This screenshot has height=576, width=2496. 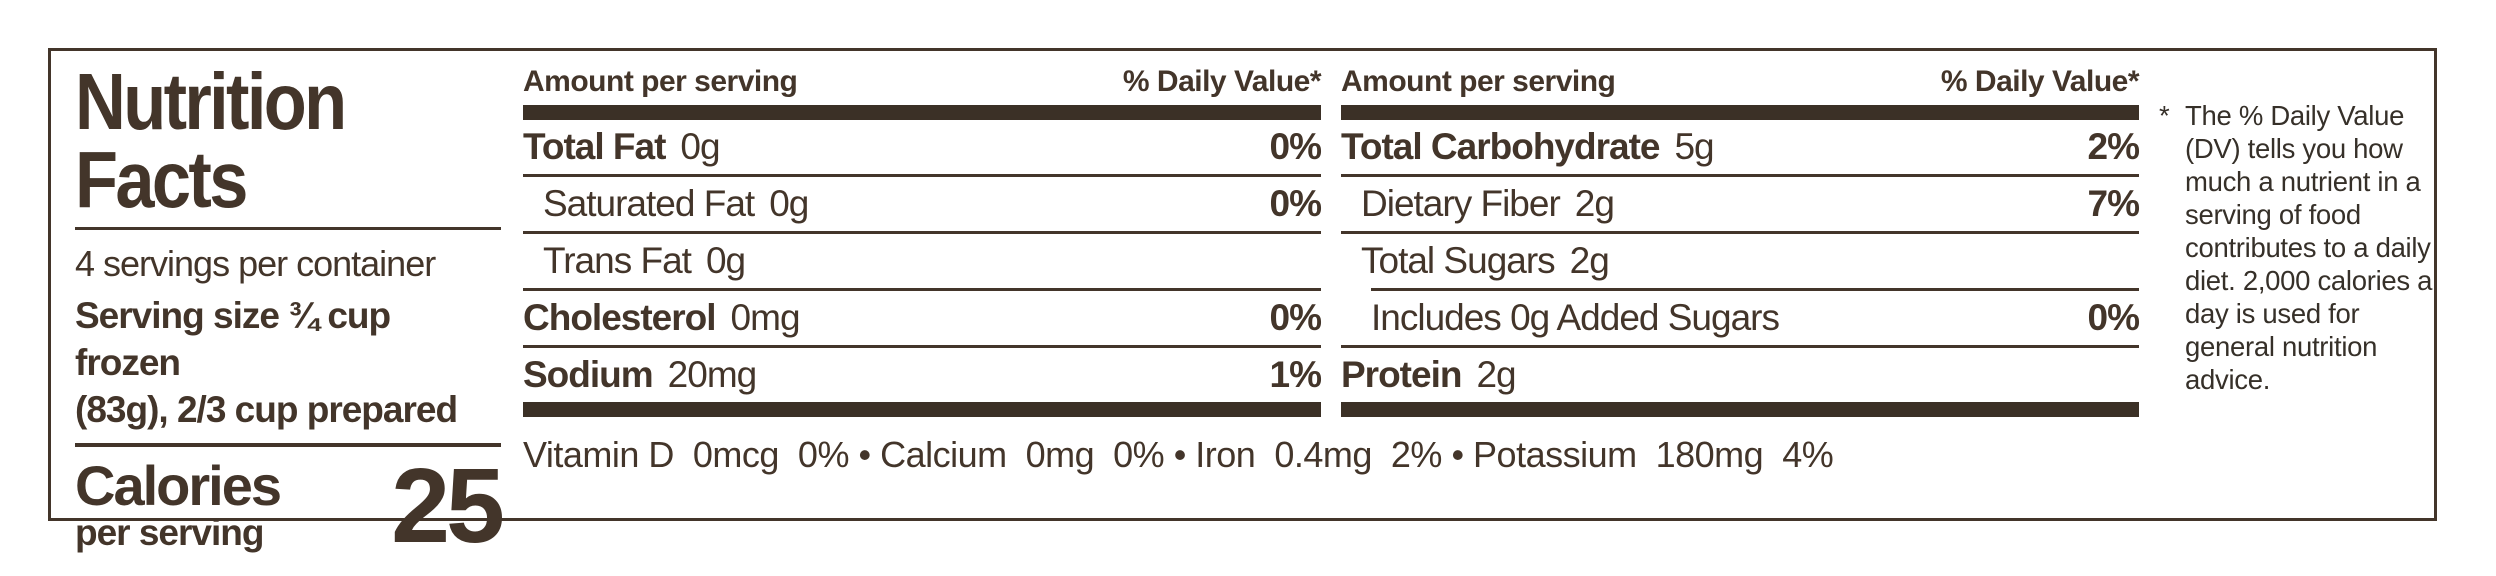 I want to click on micronutrient-item: Calcium 0mg 0%, so click(x=1022, y=454).